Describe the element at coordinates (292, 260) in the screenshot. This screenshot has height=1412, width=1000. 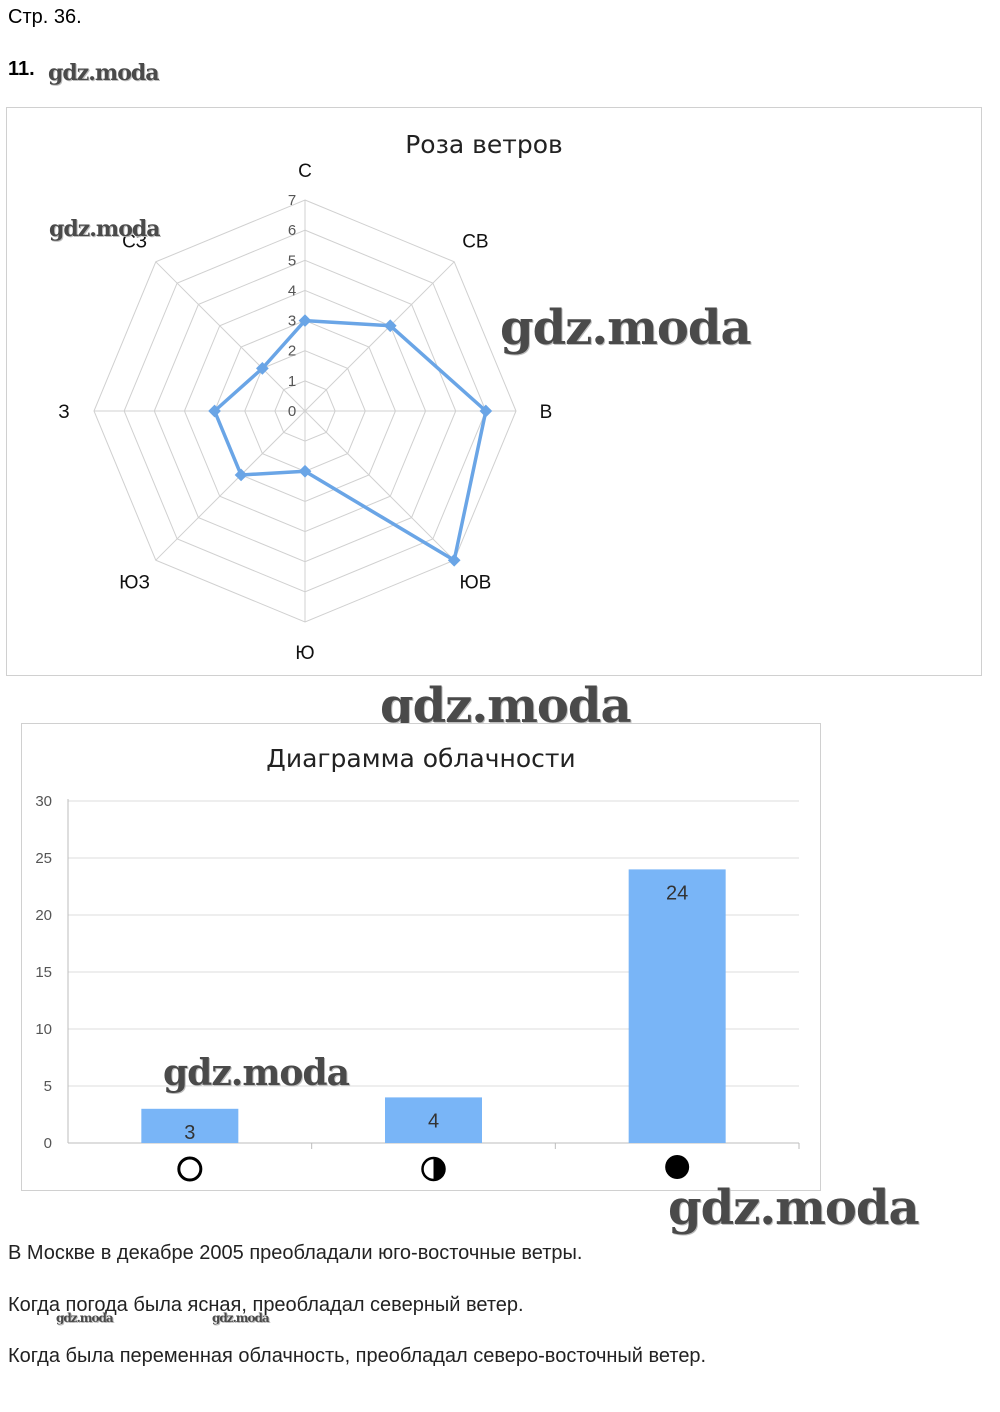
I see `radar-tick-label: 5` at that location.